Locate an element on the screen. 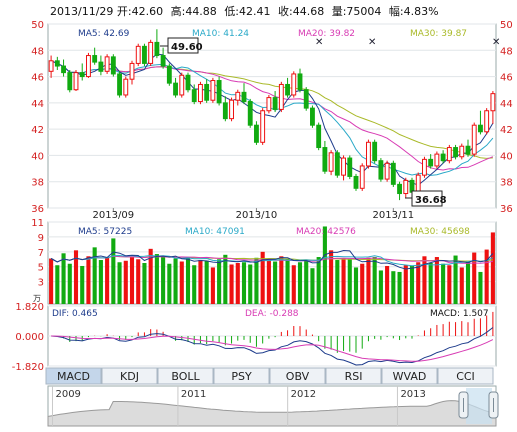  header-open: 开:42.60 is located at coordinates (140, 11).